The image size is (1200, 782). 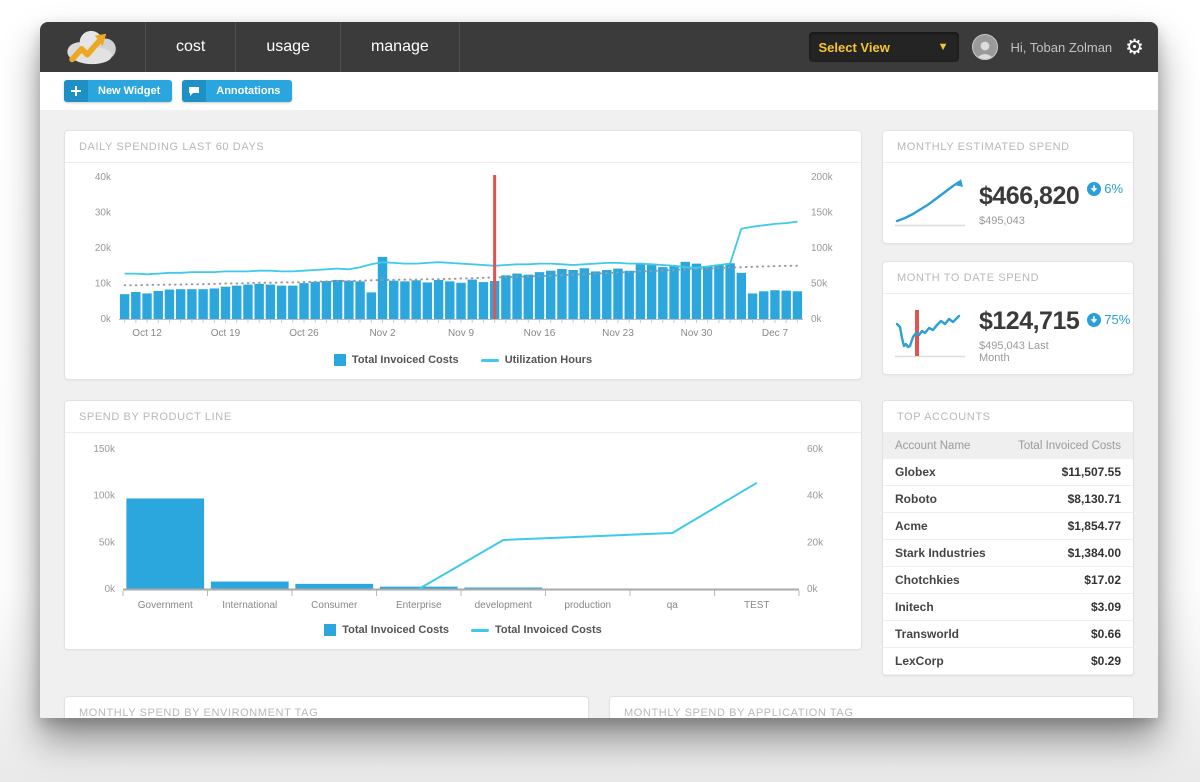 I want to click on table-row: Transworld $0.66, so click(x=1008, y=634).